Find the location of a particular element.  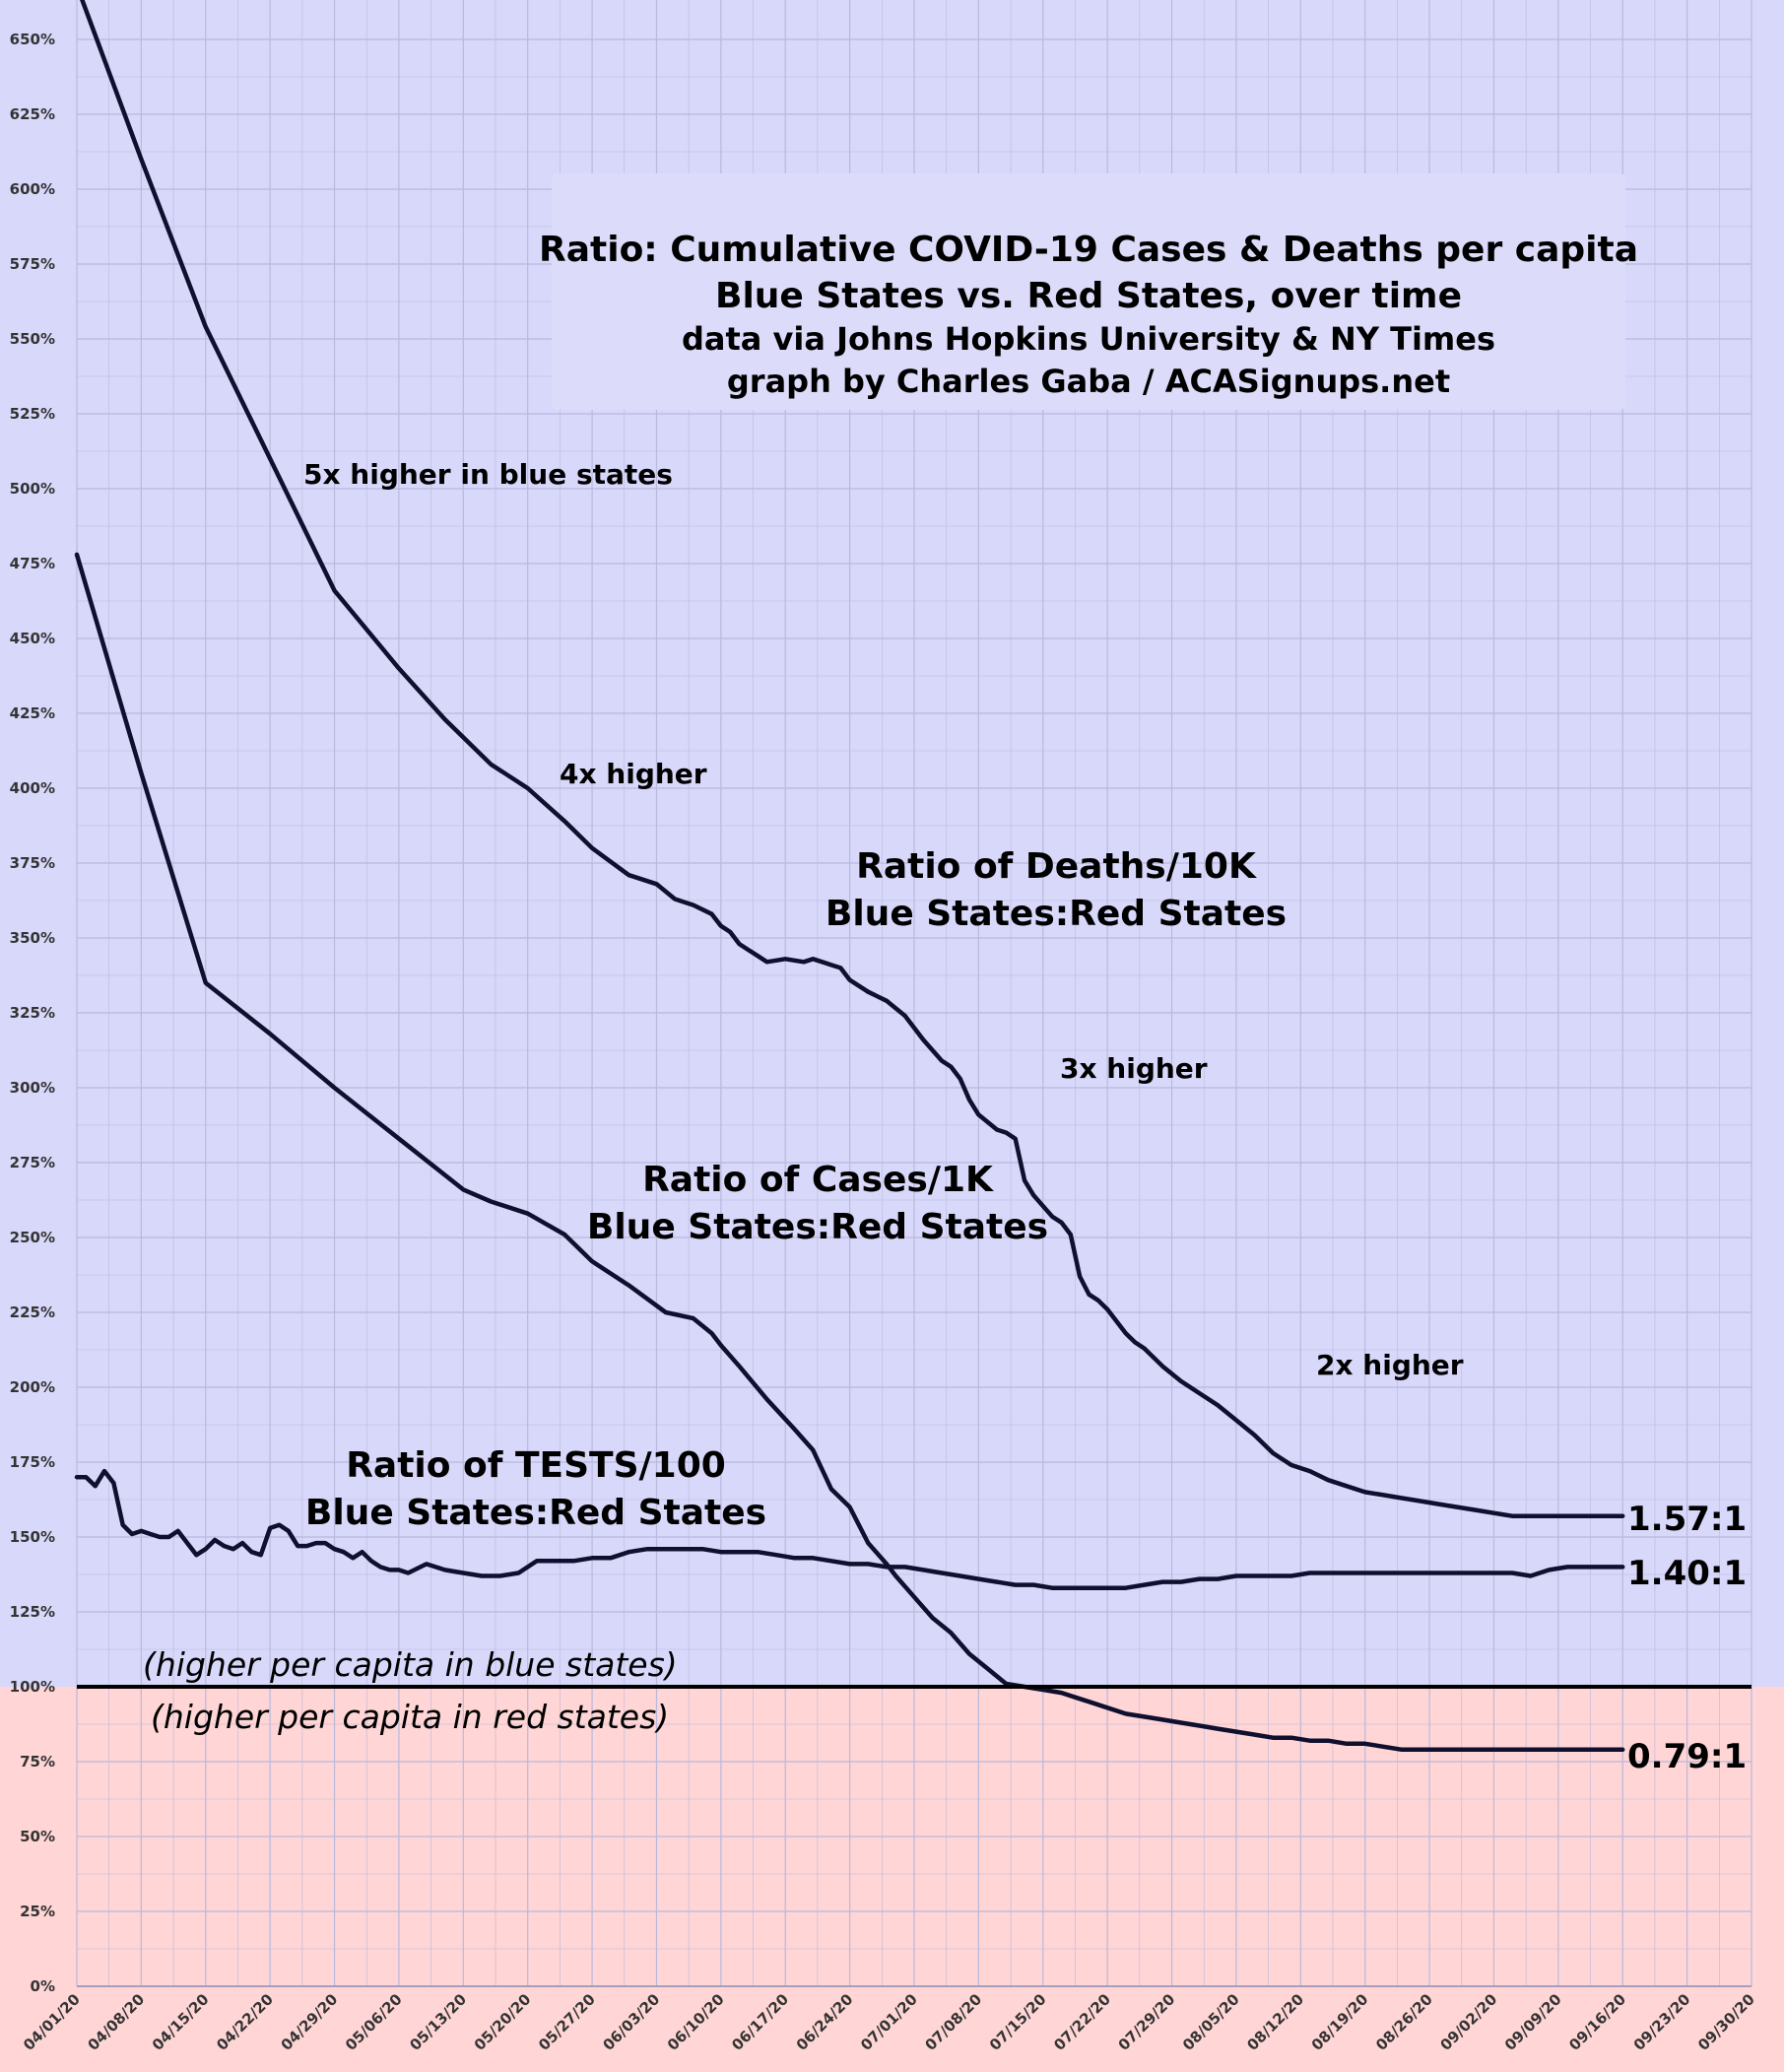

tests-series-label-2: Blue States:Red States is located at coordinates (535, 1513).